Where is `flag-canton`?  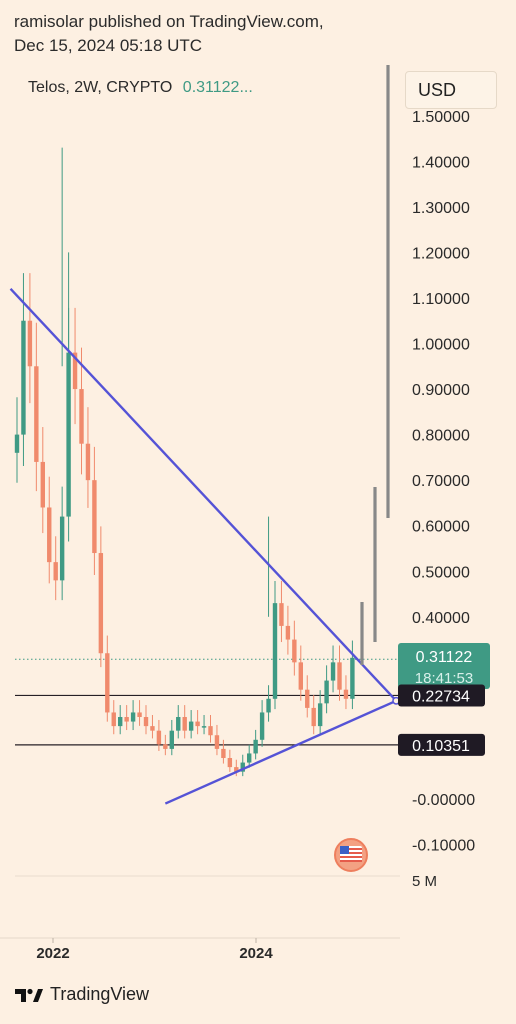
flag-canton is located at coordinates (344, 850).